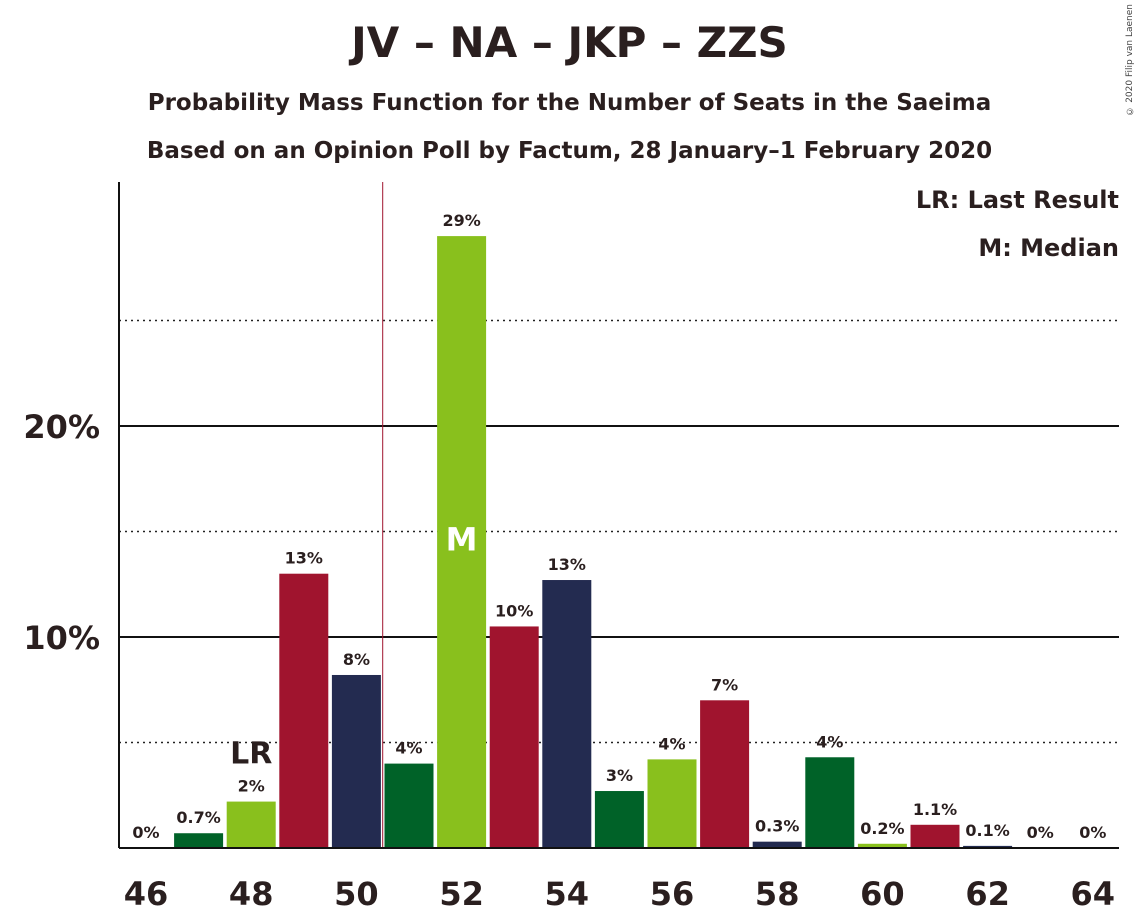 The width and height of the screenshot is (1139, 924). What do you see at coordinates (987, 830) in the screenshot?
I see `data-label-62: 0.1%` at bounding box center [987, 830].